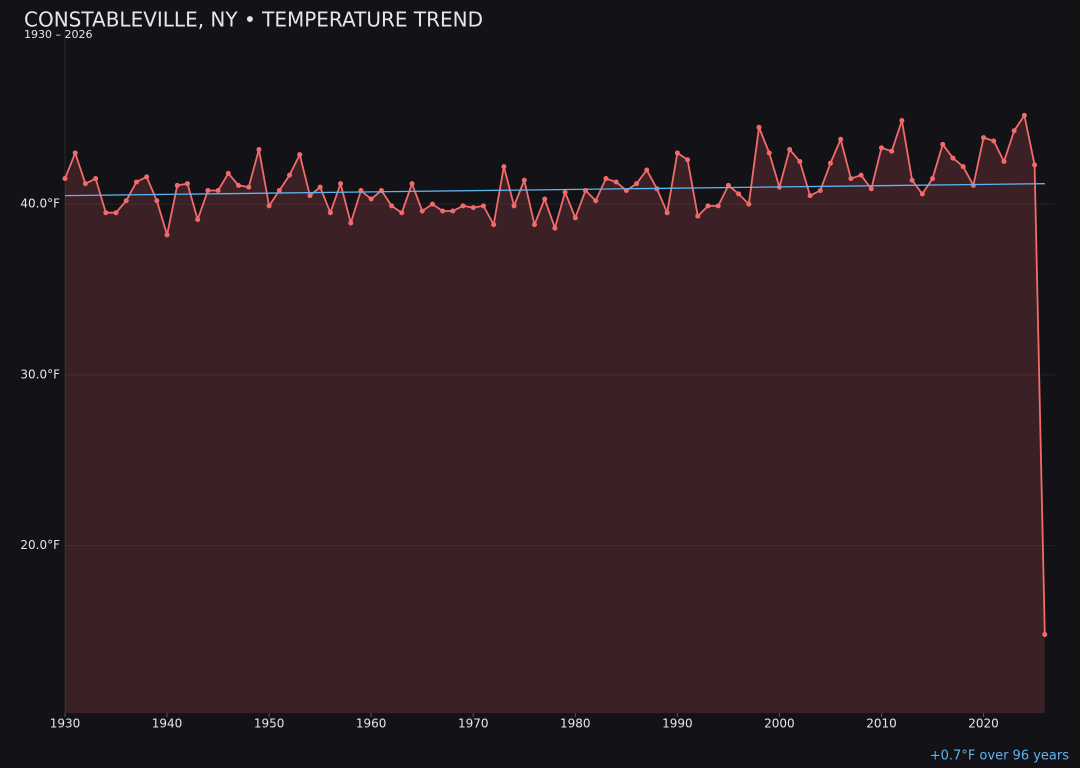 This screenshot has width=1080, height=768. Describe the element at coordinates (65, 724) in the screenshot. I see `x-tick-label: 1930` at that location.